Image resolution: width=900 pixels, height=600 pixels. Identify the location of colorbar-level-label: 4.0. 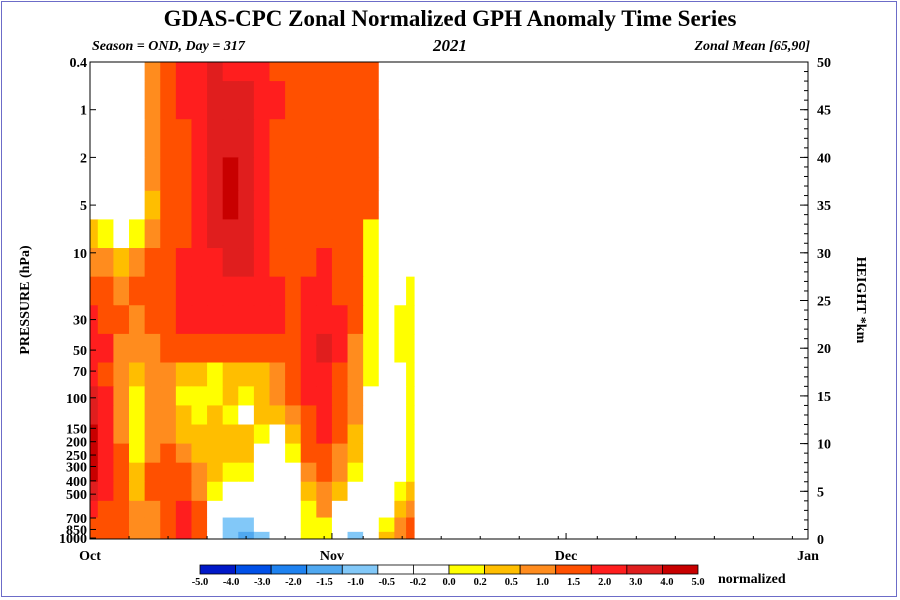
(666, 582).